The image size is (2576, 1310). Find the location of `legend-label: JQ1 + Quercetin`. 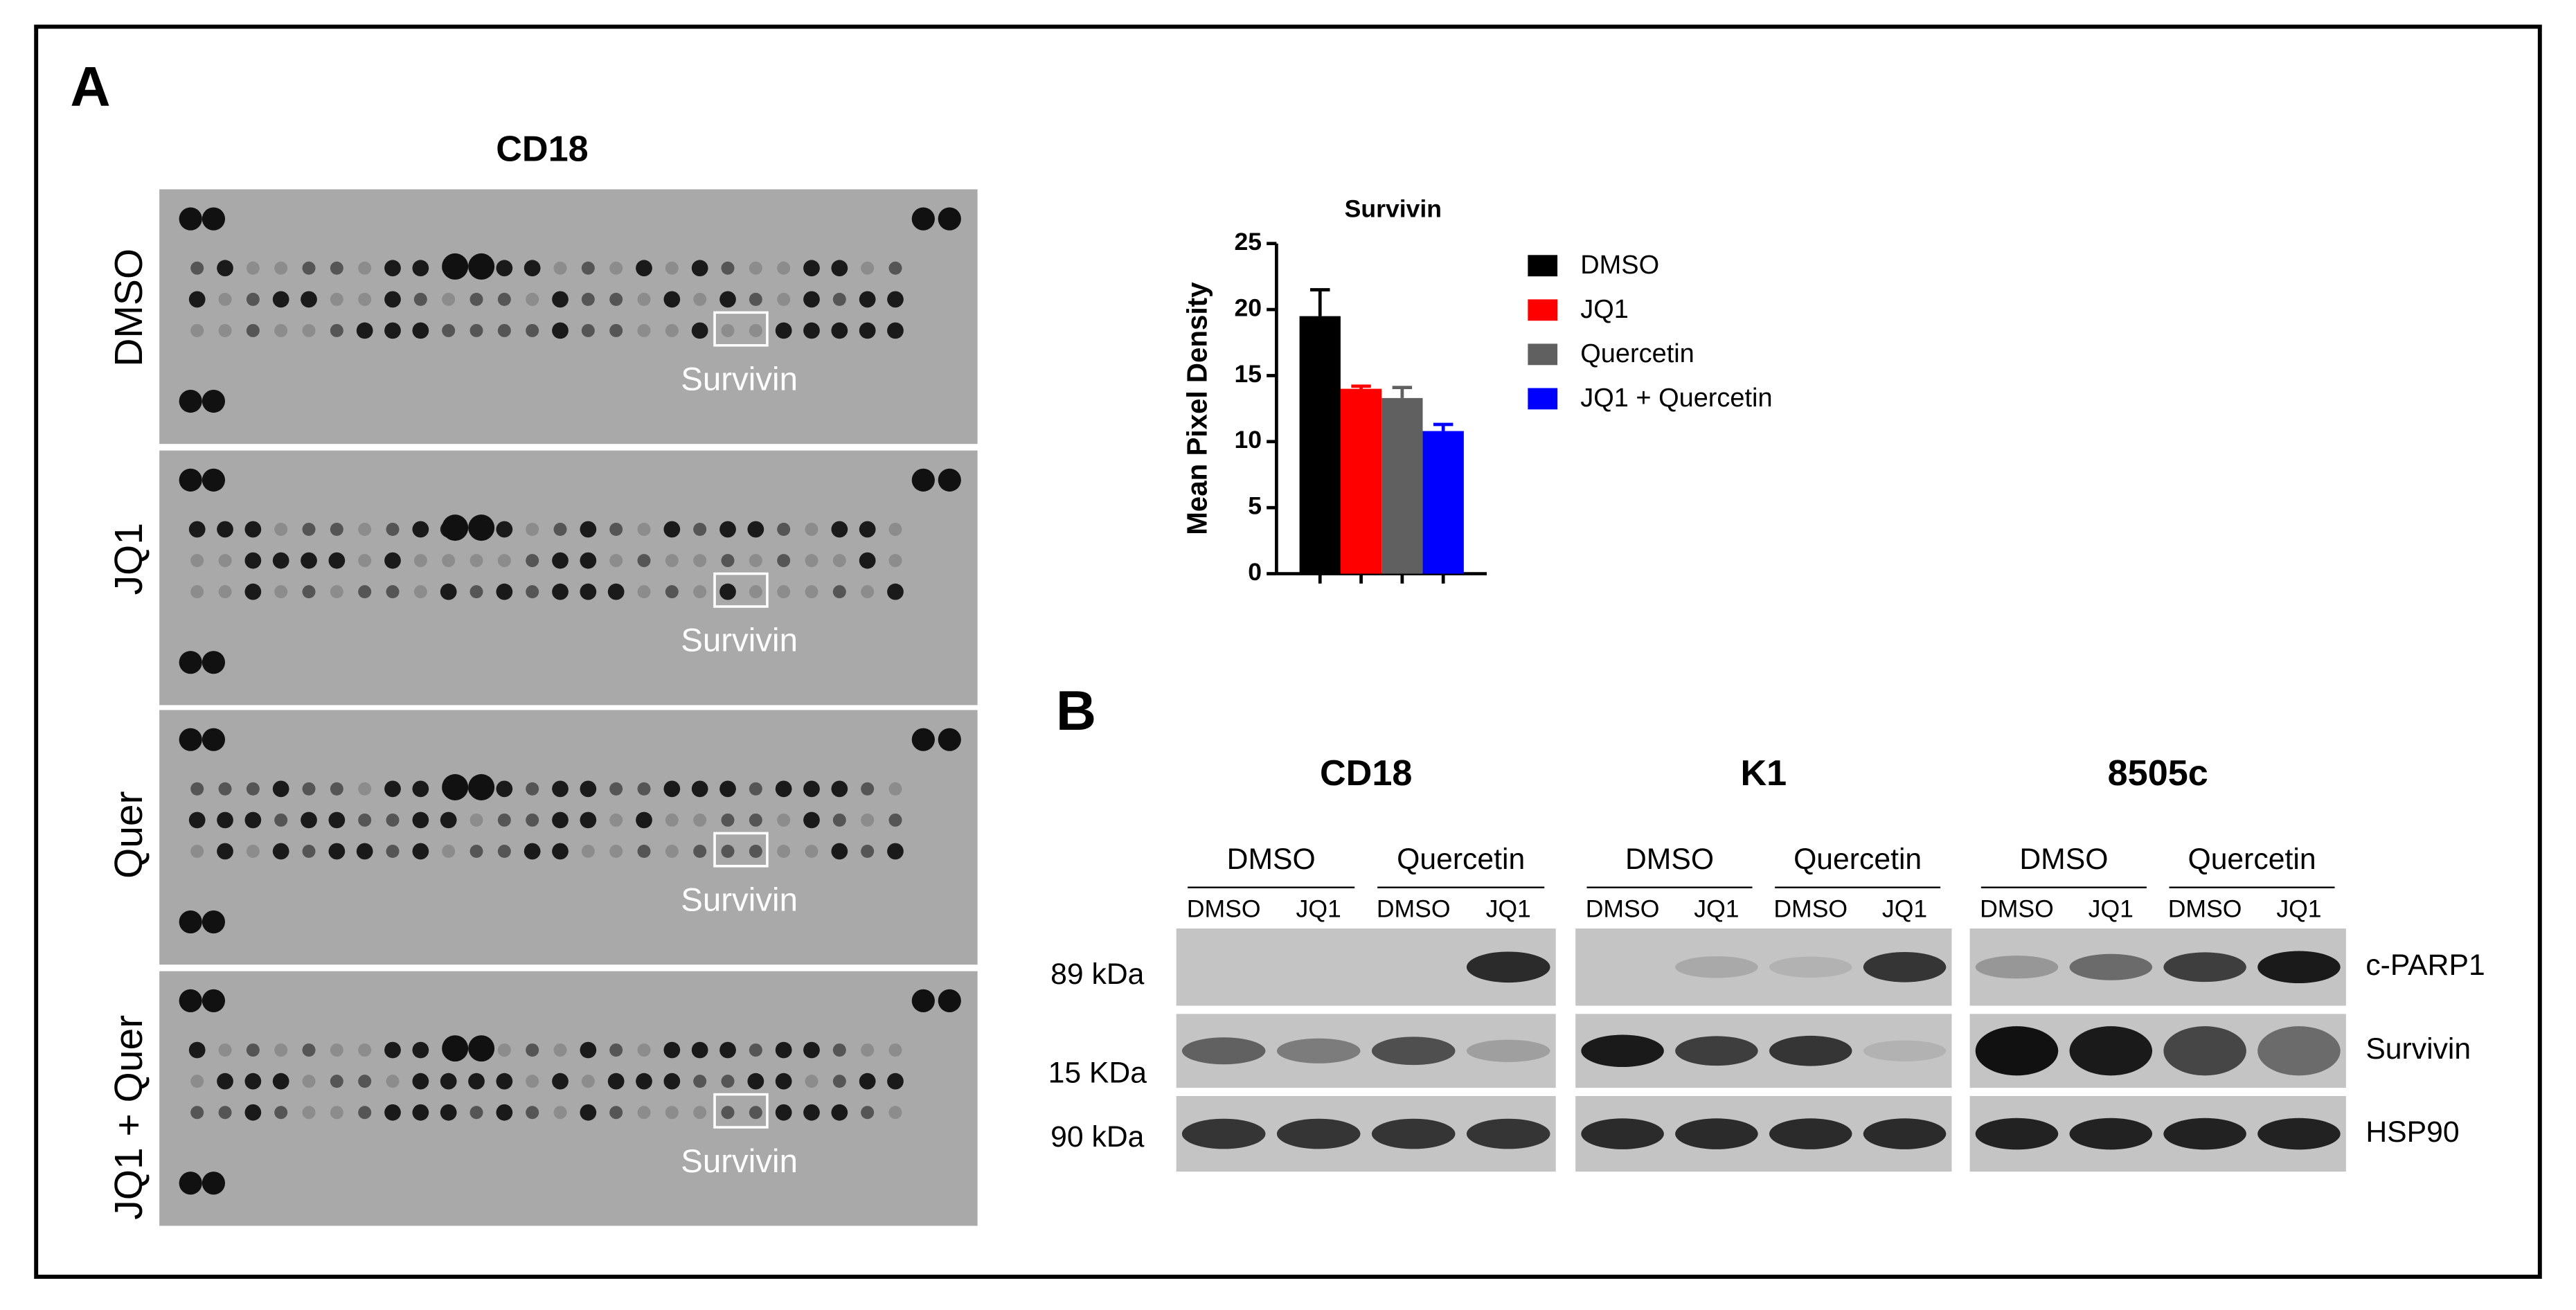

legend-label: JQ1 + Quercetin is located at coordinates (1676, 398).